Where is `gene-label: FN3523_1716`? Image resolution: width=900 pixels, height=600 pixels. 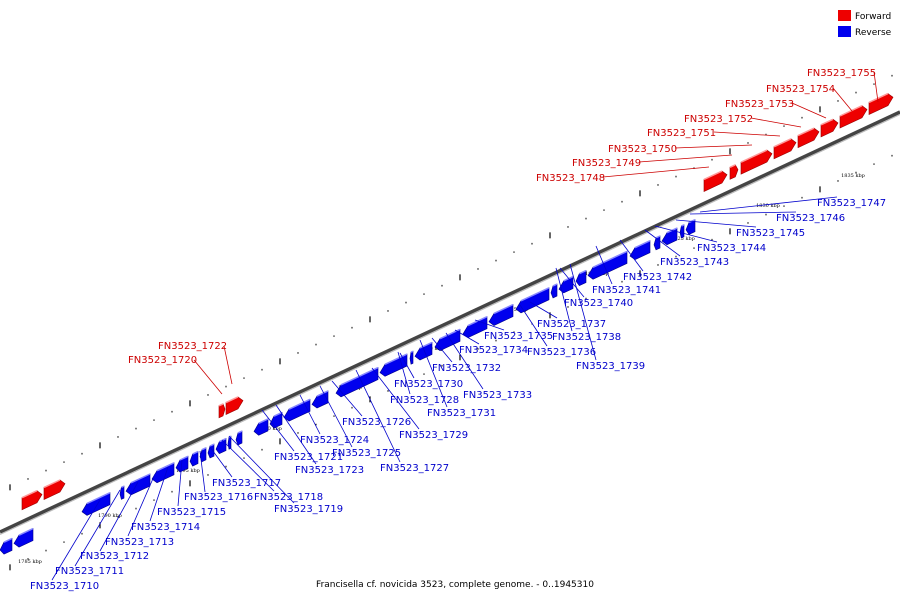
gene-label: FN3523_1716 is located at coordinates (218, 497).